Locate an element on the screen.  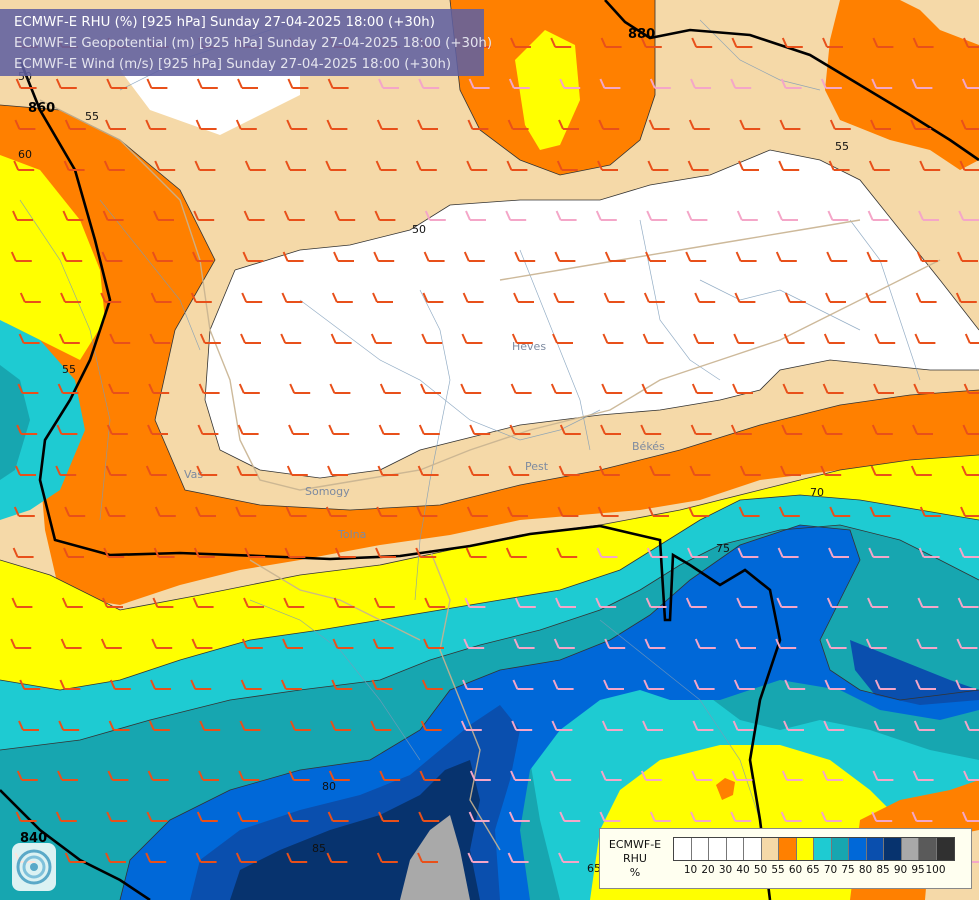
geopotential-label-880: 880 is located at coordinates (641, 34).